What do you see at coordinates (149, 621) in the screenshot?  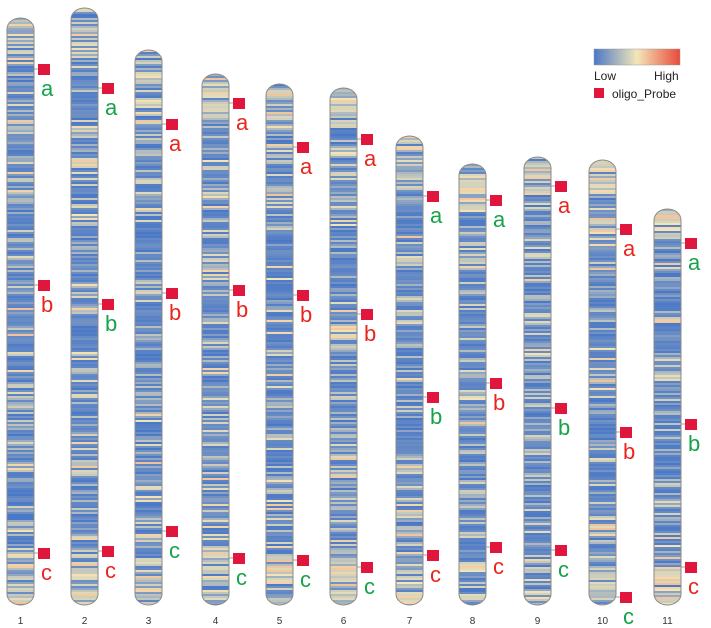 I see `chromosome-label: 3` at bounding box center [149, 621].